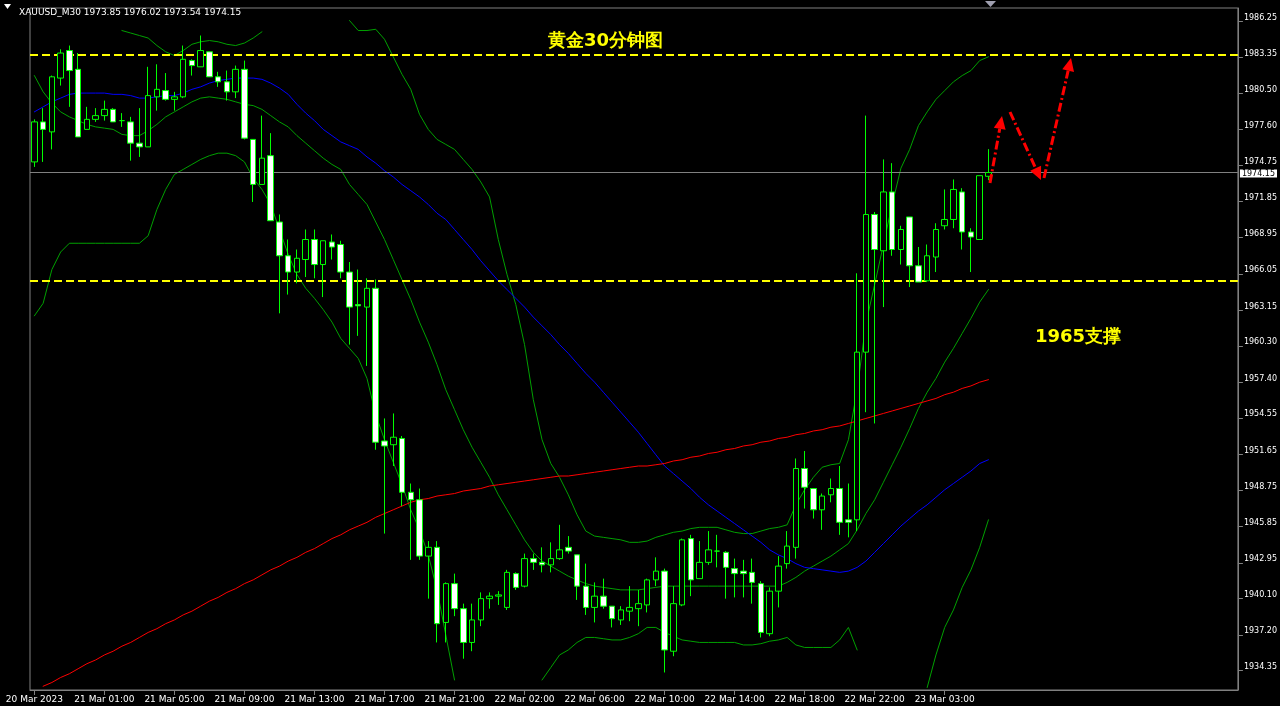  Describe the element at coordinates (1260, 197) in the screenshot. I see `y-tick-label: 1971.85` at that location.